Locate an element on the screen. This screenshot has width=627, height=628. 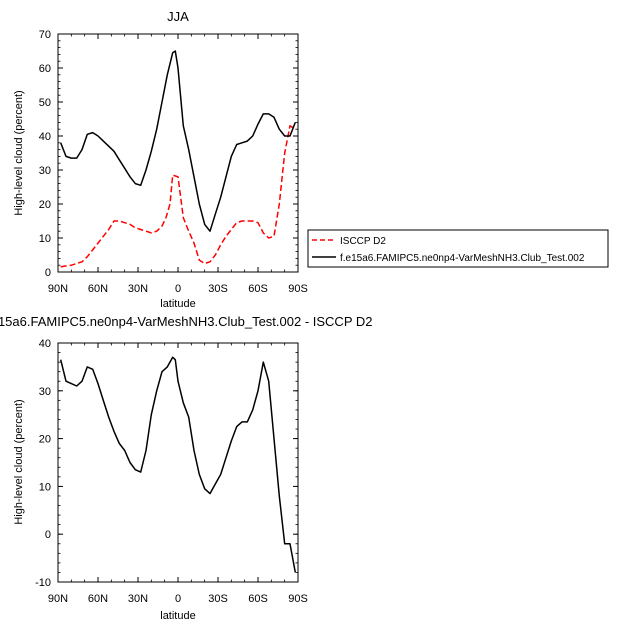
bottom-chart-plot-area is located at coordinates (178, 462).